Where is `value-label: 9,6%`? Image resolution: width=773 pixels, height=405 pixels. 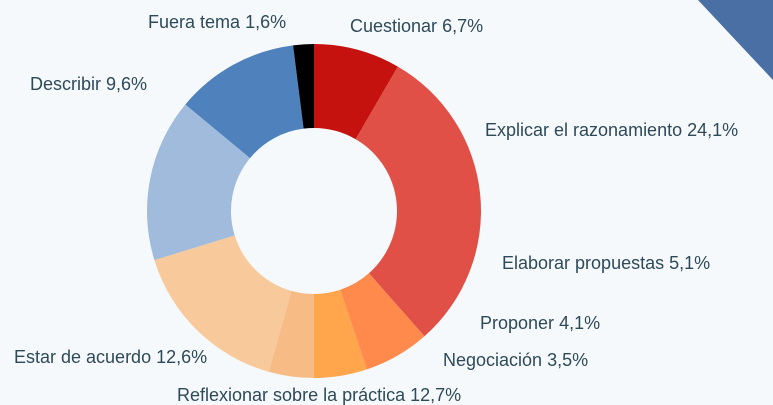
value-label: 9,6% is located at coordinates (126, 84).